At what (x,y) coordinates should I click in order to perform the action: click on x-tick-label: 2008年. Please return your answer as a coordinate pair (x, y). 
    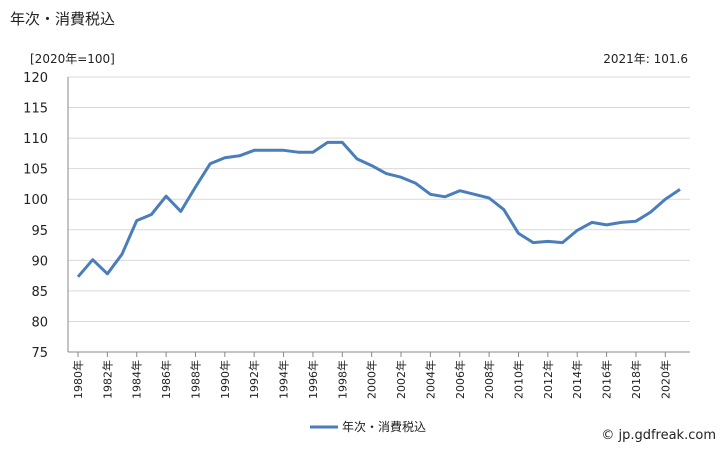
    Looking at the image, I should click on (489, 379).